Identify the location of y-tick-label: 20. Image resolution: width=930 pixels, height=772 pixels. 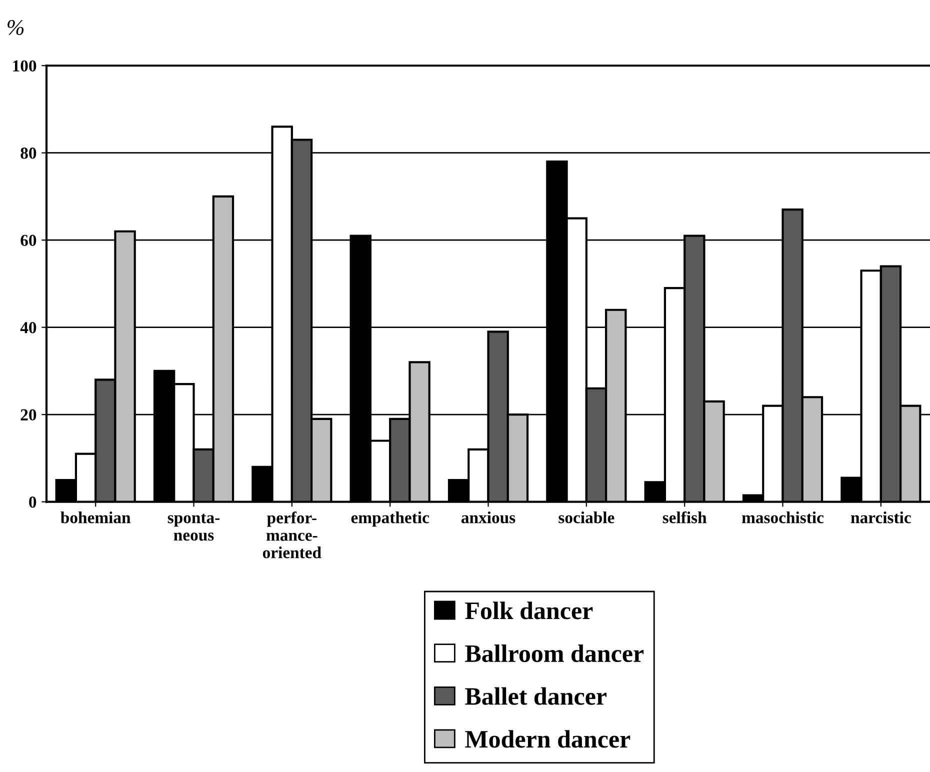
(28, 415).